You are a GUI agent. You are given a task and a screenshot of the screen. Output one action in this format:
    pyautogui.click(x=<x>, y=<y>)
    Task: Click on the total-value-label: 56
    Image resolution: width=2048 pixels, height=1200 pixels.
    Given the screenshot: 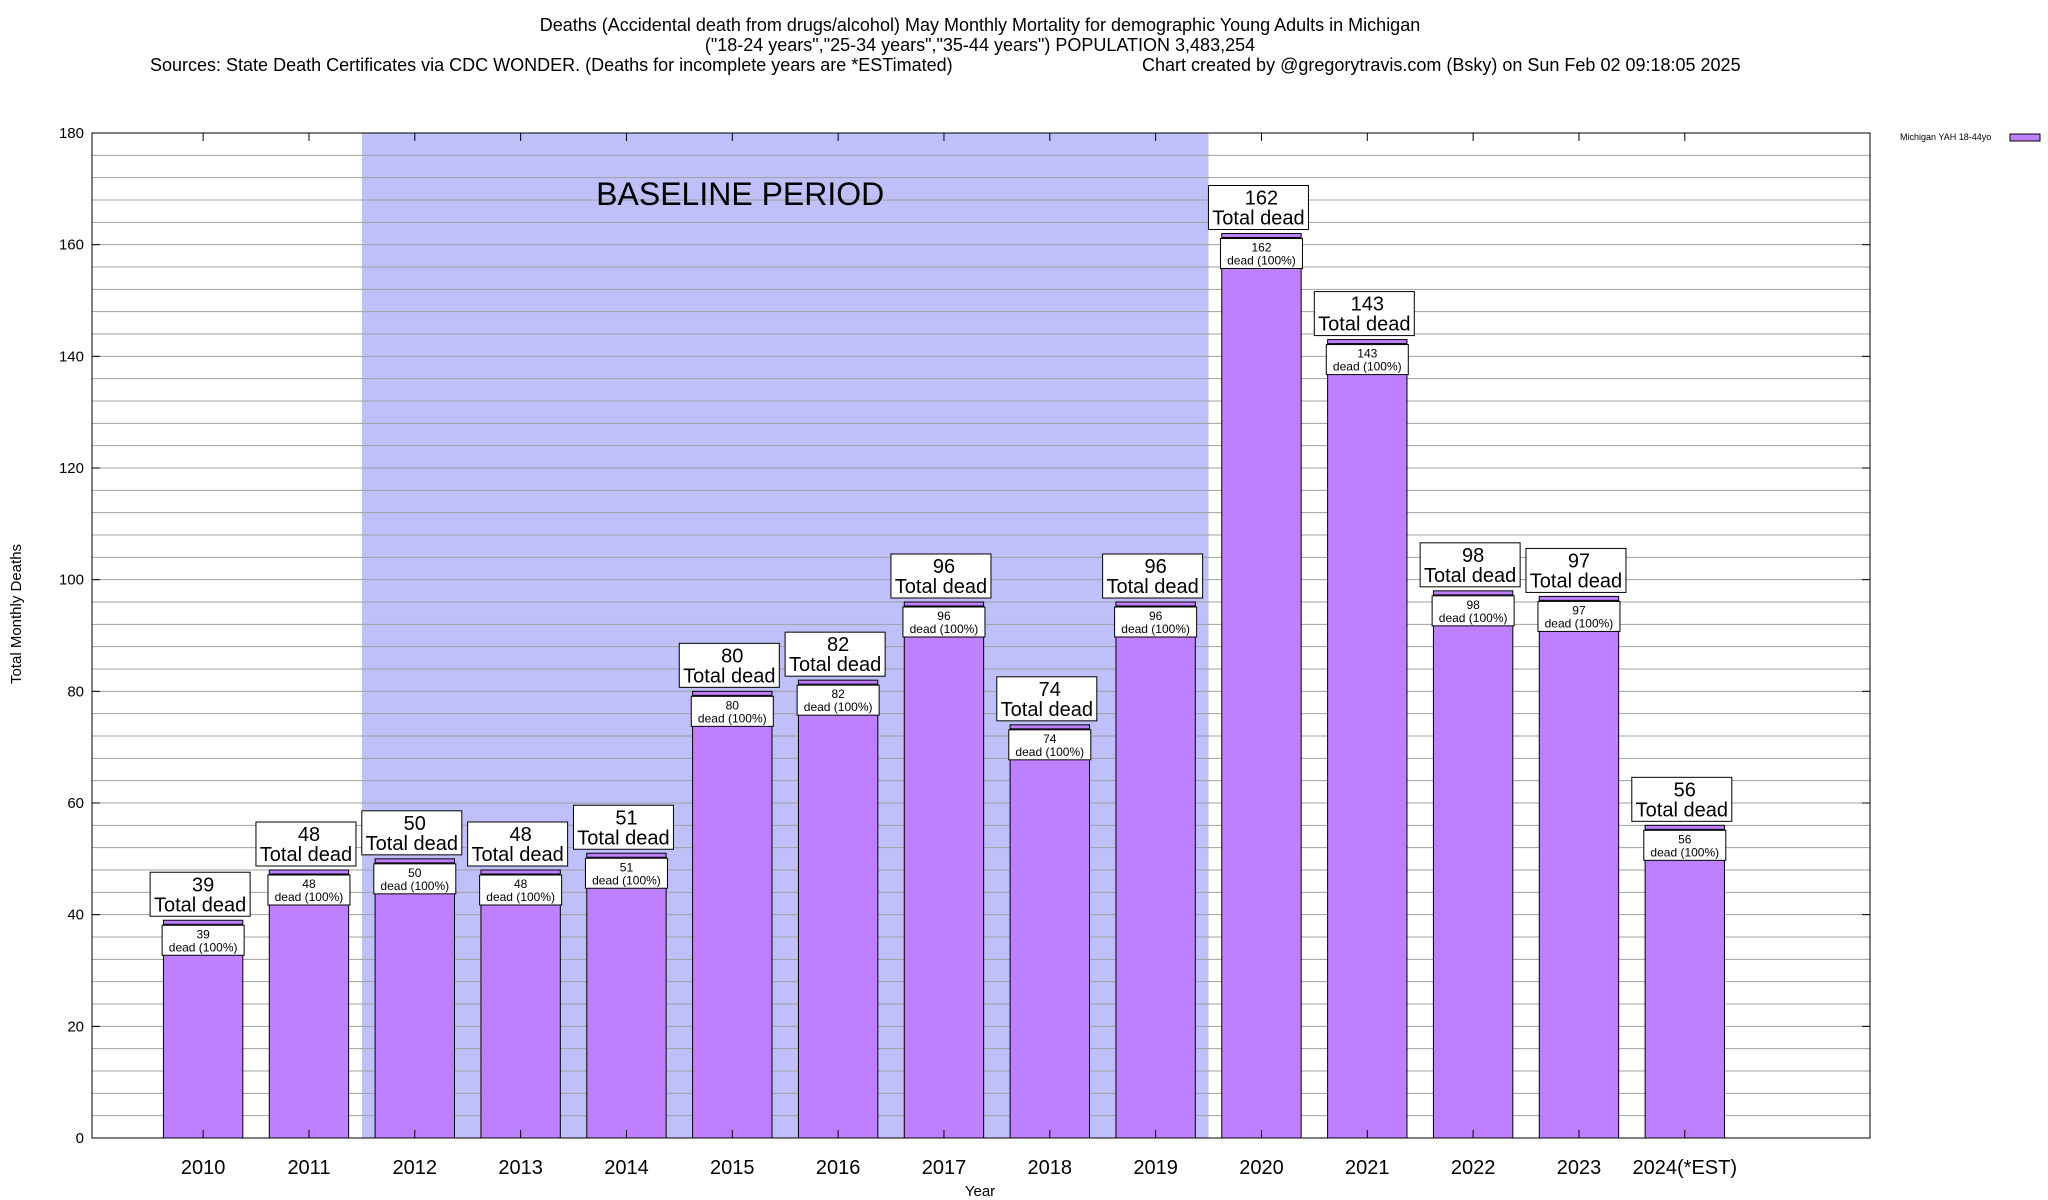 What is the action you would take?
    pyautogui.click(x=1685, y=790)
    